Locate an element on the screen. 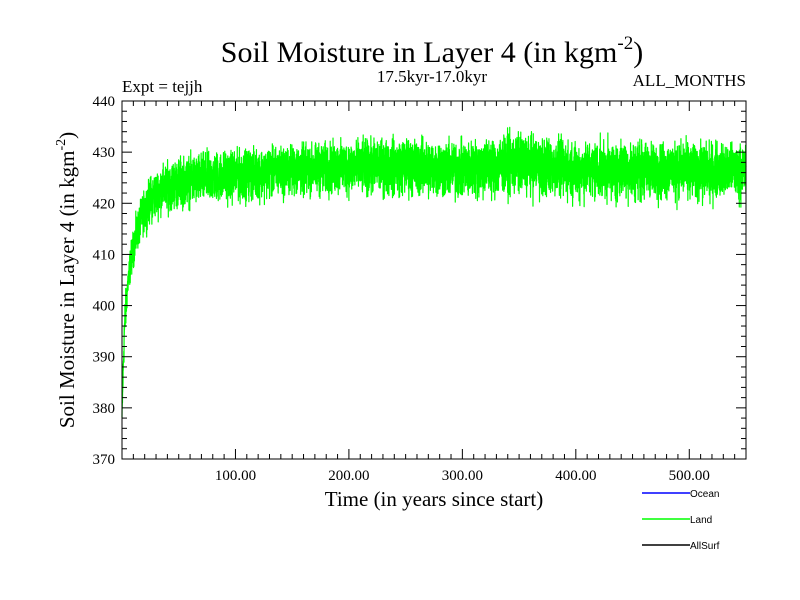 Image resolution: width=800 pixels, height=600 pixels. y-tick-label: 430 is located at coordinates (104, 153).